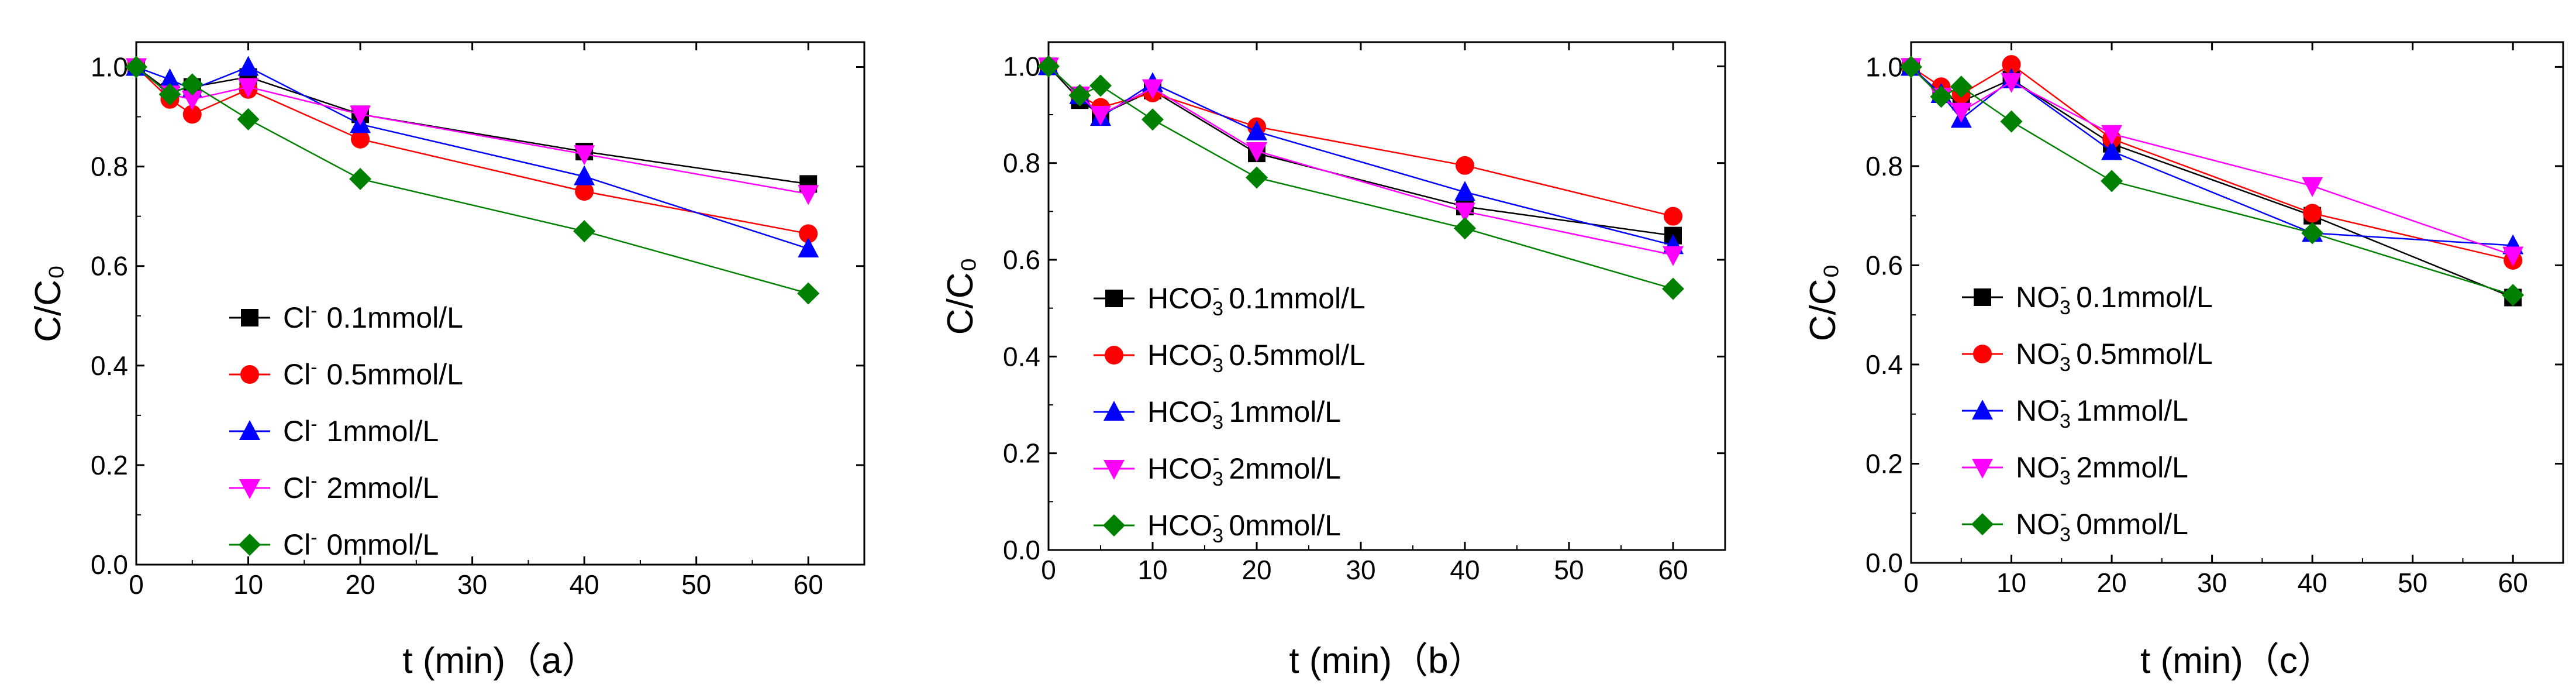 The width and height of the screenshot is (2576, 691). I want to click on x-tick-label: 10, so click(1152, 570).